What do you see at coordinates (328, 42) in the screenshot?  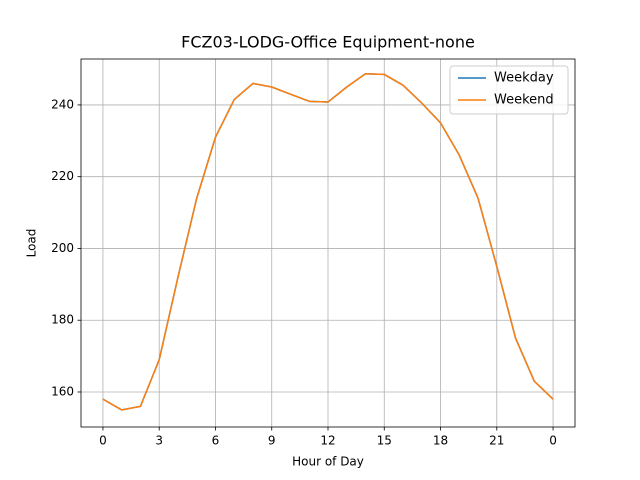 I see `chart-title: FCZ03-LODG-Office Equipment-none` at bounding box center [328, 42].